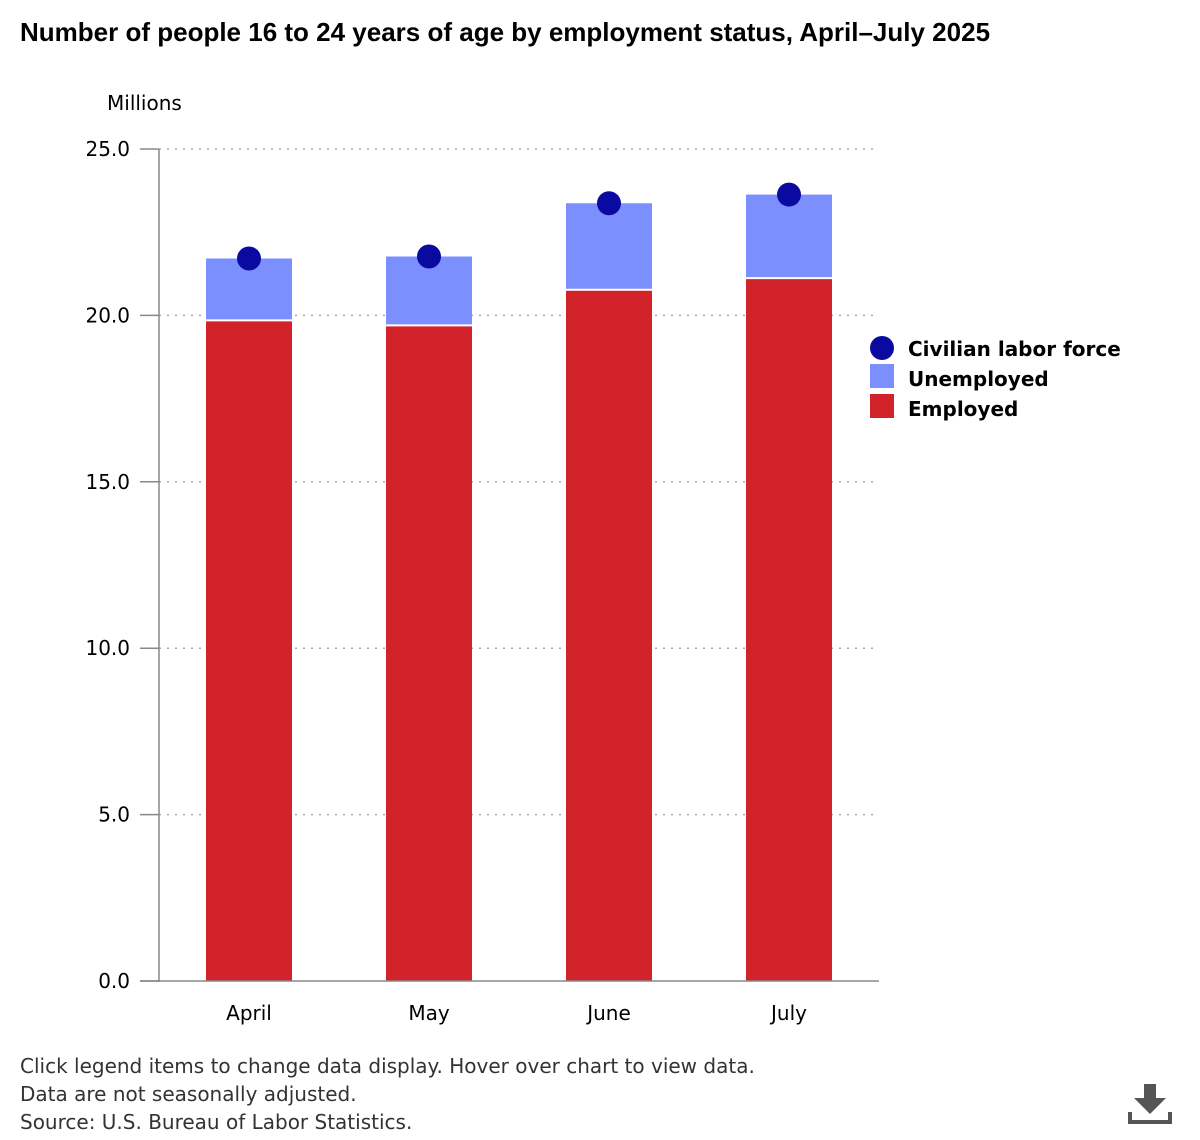 The width and height of the screenshot is (1200, 1140). Describe the element at coordinates (188, 1094) in the screenshot. I see `note-seasonal: Data are not seasonally adjusted.` at that location.